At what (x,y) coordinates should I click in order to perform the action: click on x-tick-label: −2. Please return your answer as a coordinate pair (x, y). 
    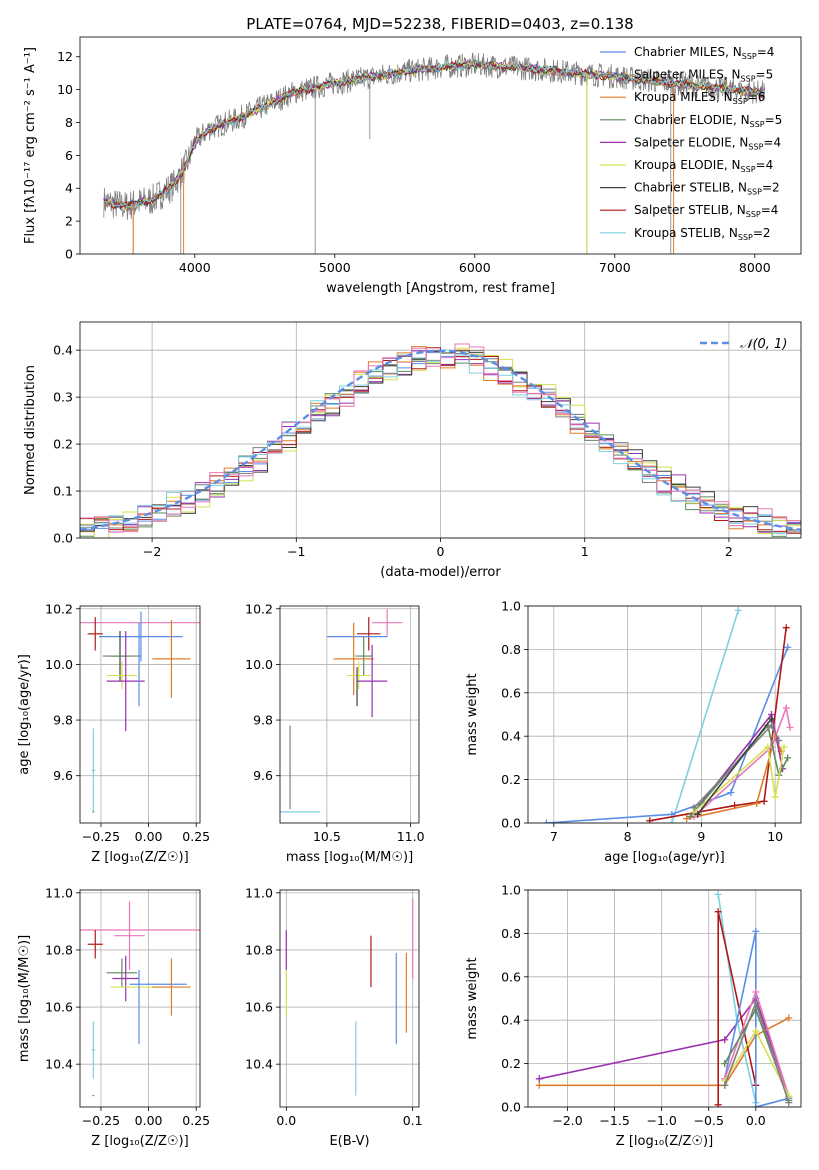
    Looking at the image, I should click on (152, 551).